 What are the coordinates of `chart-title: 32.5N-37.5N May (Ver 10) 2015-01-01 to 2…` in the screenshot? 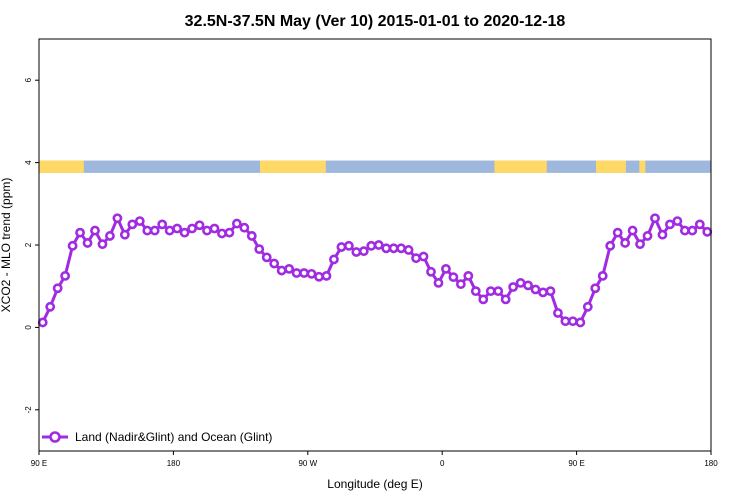 It's located at (375, 21).